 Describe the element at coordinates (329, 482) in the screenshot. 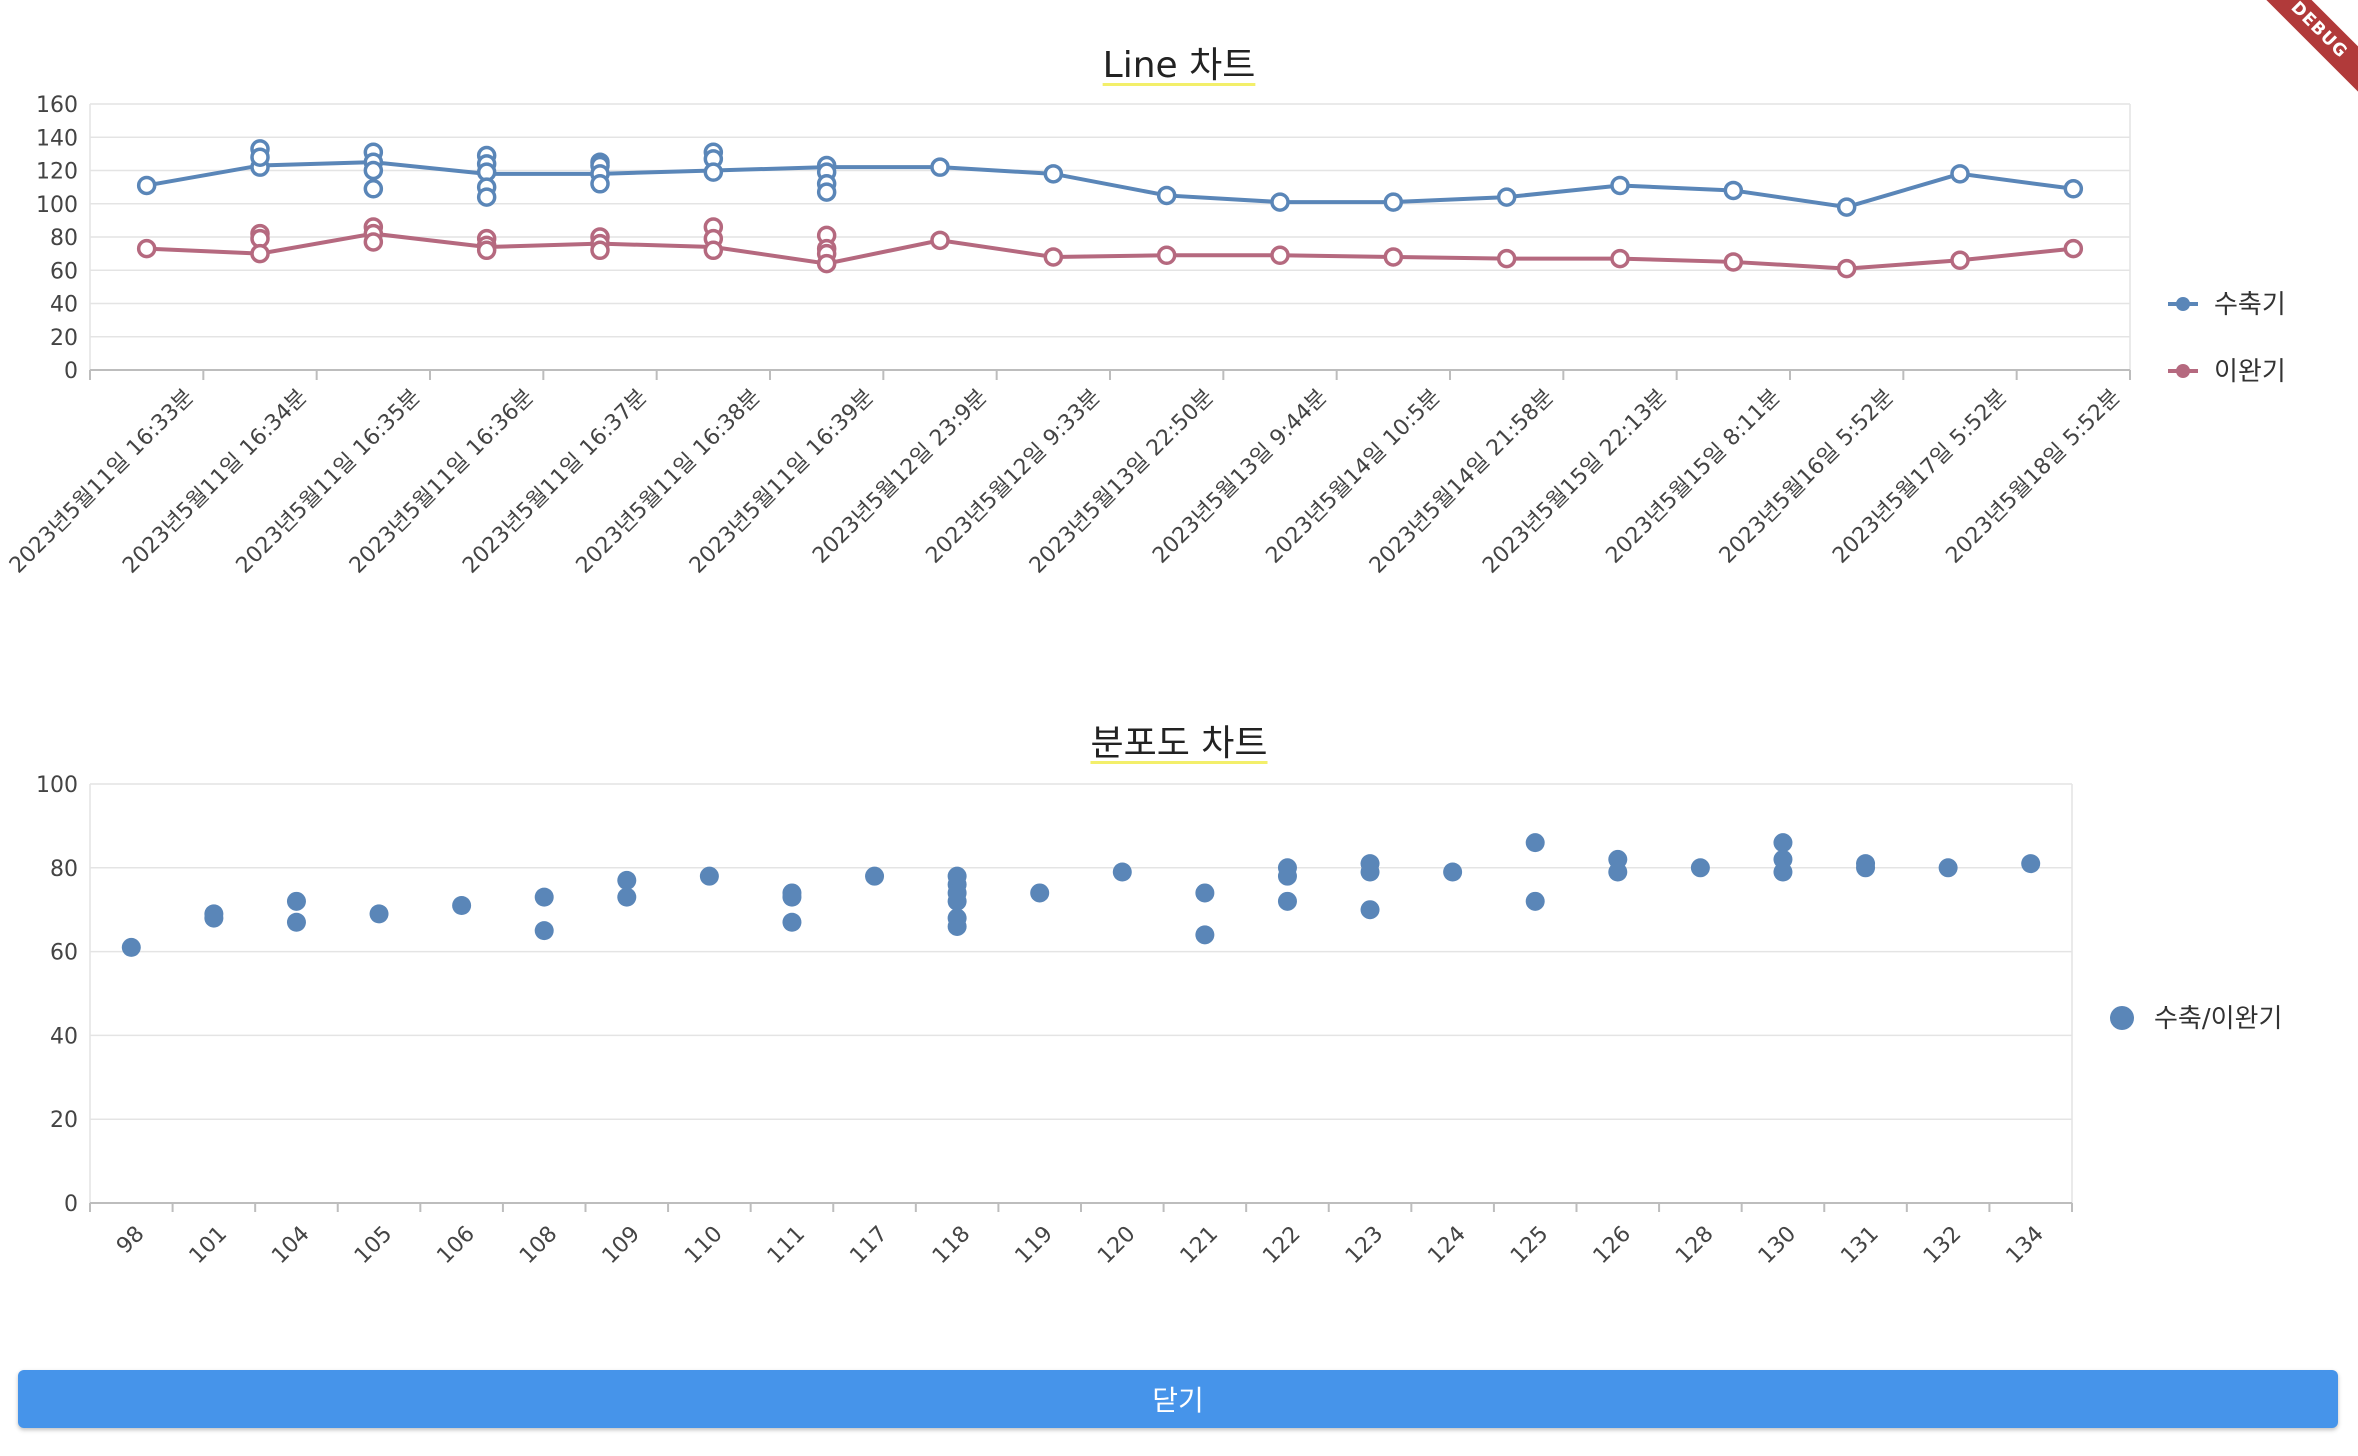

I see `x-tick-label: 2023년5월11일 16:35분` at that location.